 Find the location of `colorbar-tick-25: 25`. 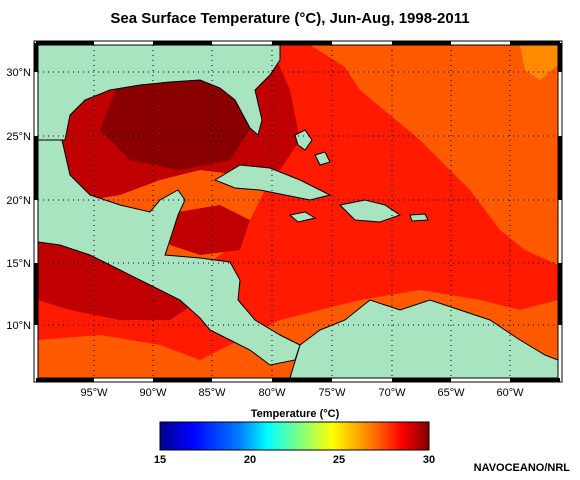

colorbar-tick-25: 25 is located at coordinates (339, 460).